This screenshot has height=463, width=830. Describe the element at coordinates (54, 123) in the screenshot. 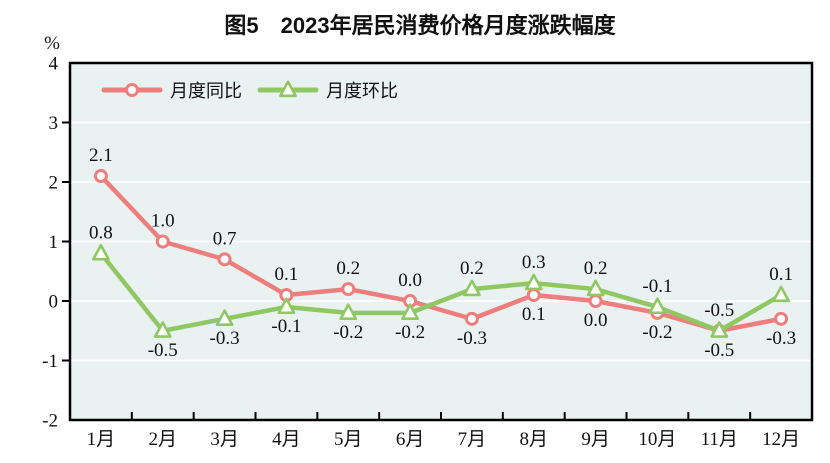

I see `y-axis-label: 3` at that location.